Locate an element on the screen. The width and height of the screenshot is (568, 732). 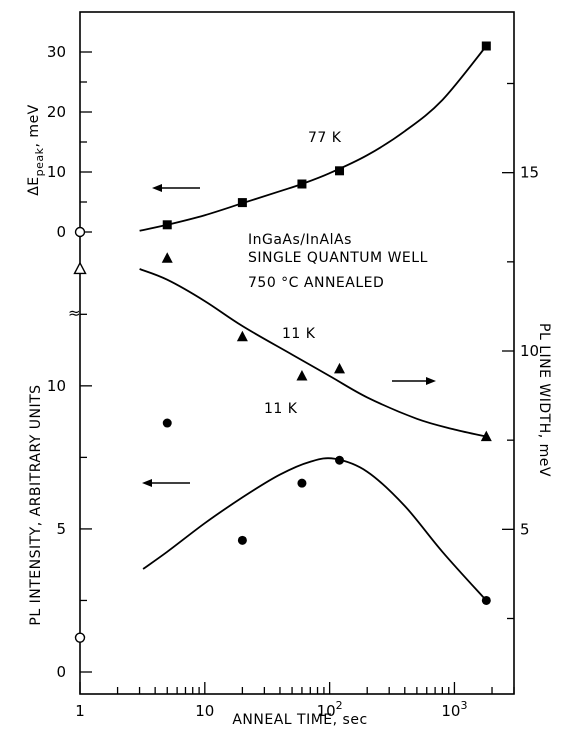
x-tick-label: 10² is located at coordinates (330, 709).